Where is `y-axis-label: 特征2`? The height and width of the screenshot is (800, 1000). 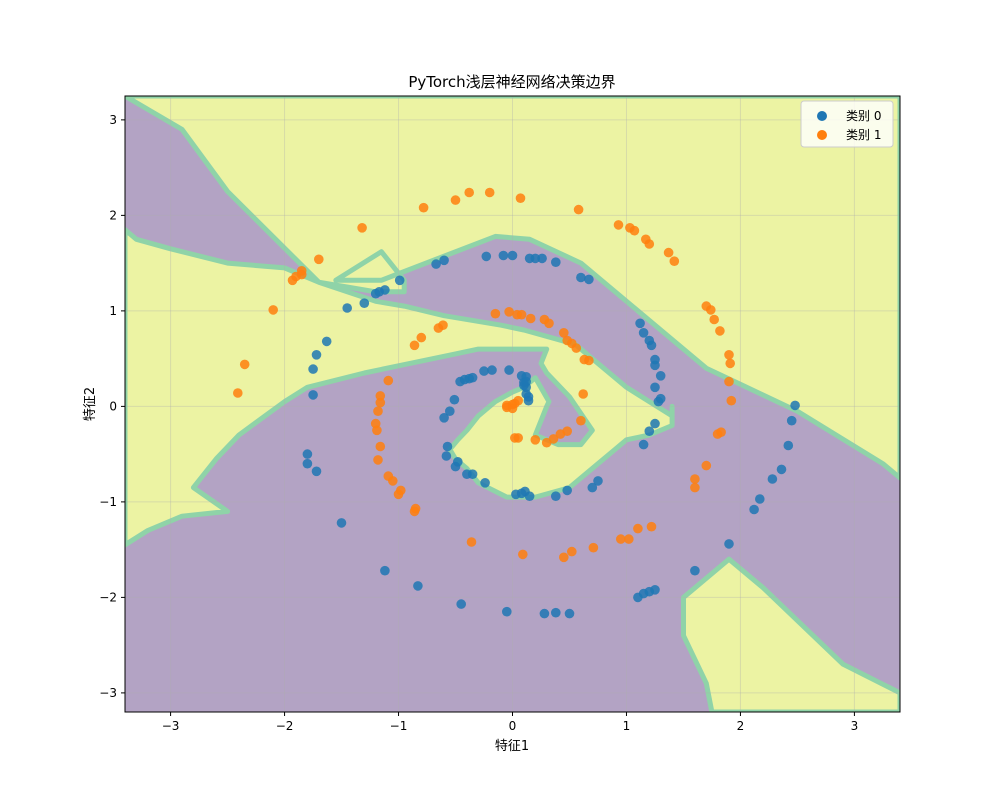
y-axis-label: 特征2 is located at coordinates (90, 404).